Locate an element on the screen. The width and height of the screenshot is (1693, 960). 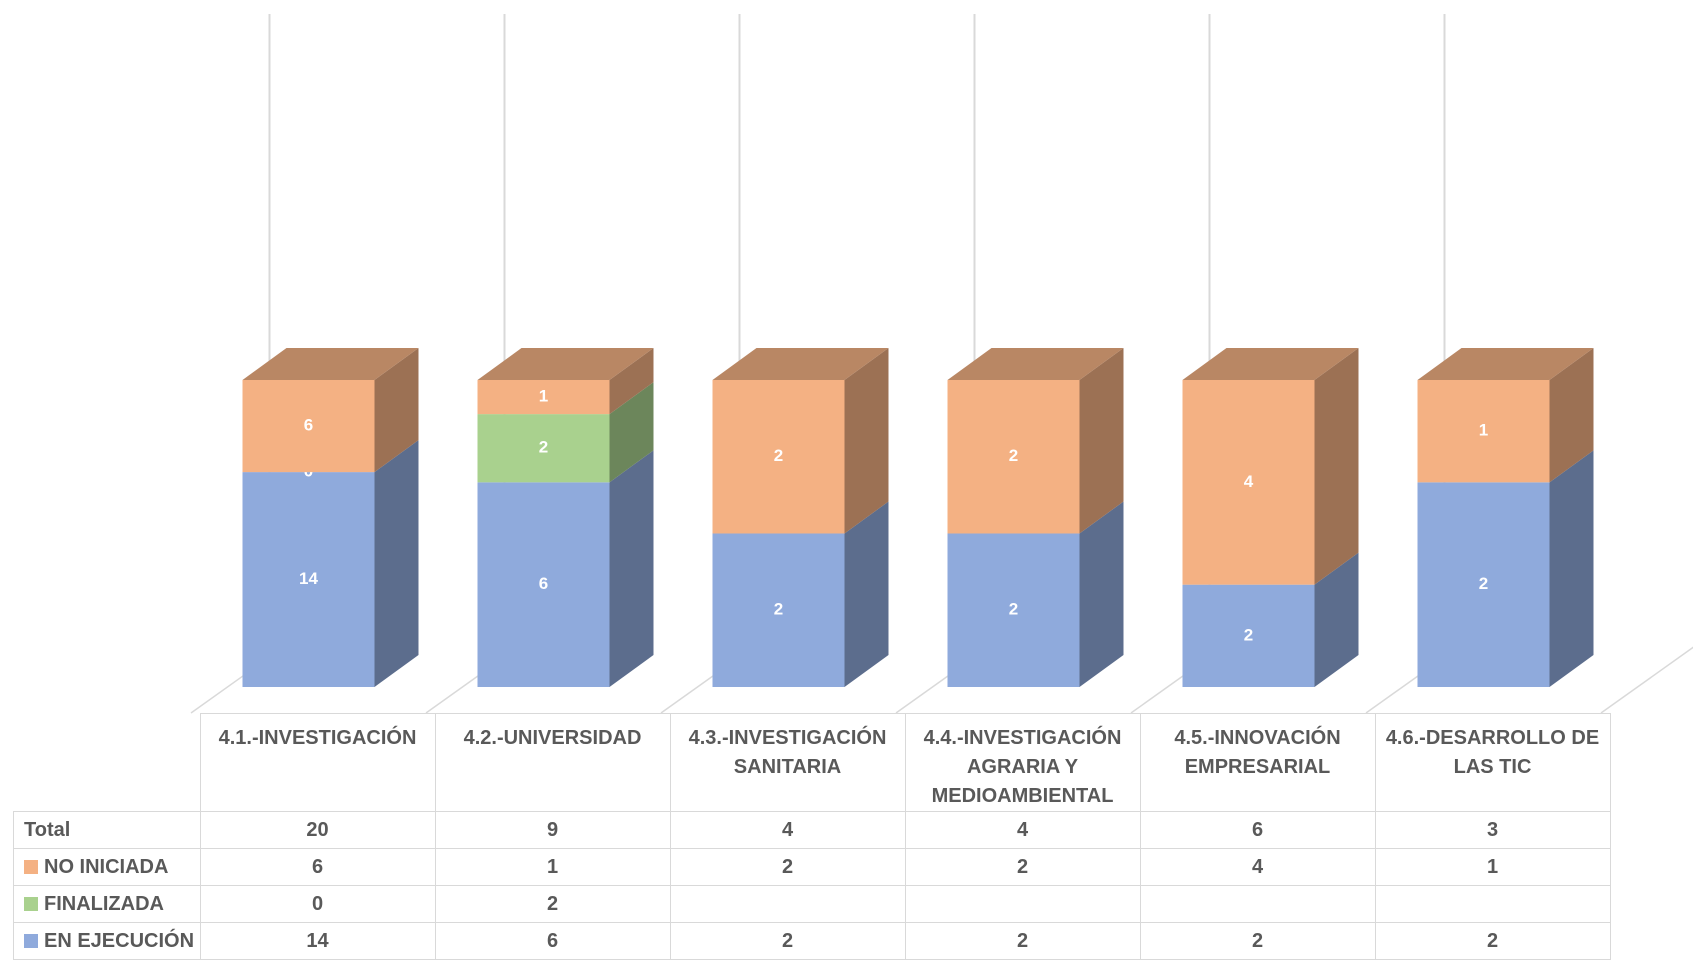
table-cell: 20 is located at coordinates (317, 830).